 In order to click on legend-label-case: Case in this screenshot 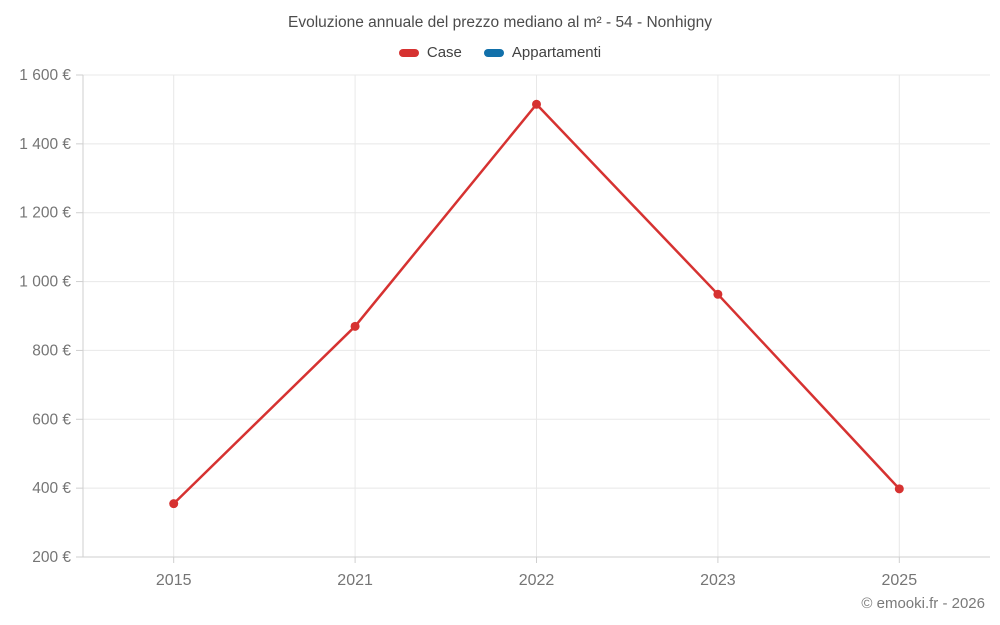, I will do `click(444, 52)`.